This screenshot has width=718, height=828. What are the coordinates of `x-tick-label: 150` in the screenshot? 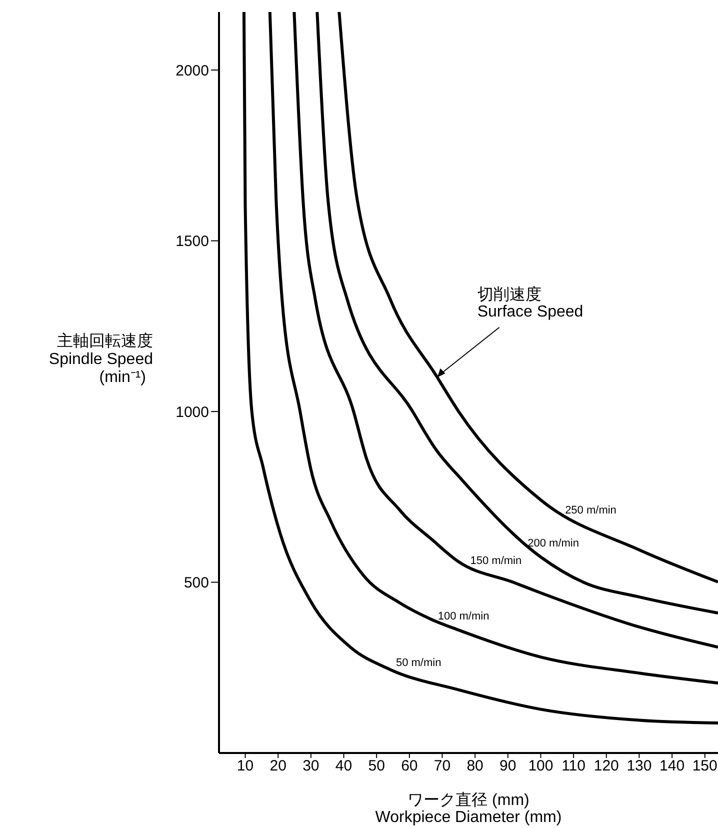 It's located at (705, 766).